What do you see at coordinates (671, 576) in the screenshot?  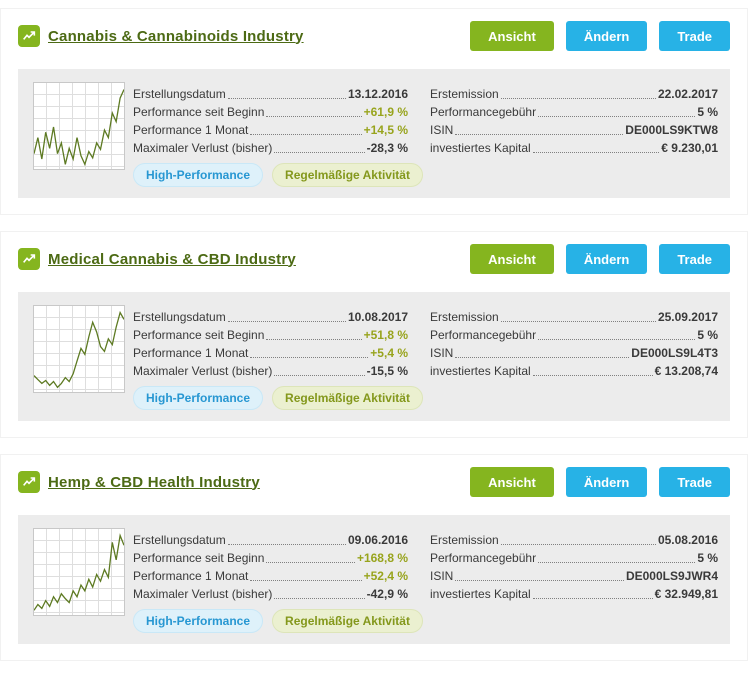 I see `stat-value: DE000LS9JWR4` at bounding box center [671, 576].